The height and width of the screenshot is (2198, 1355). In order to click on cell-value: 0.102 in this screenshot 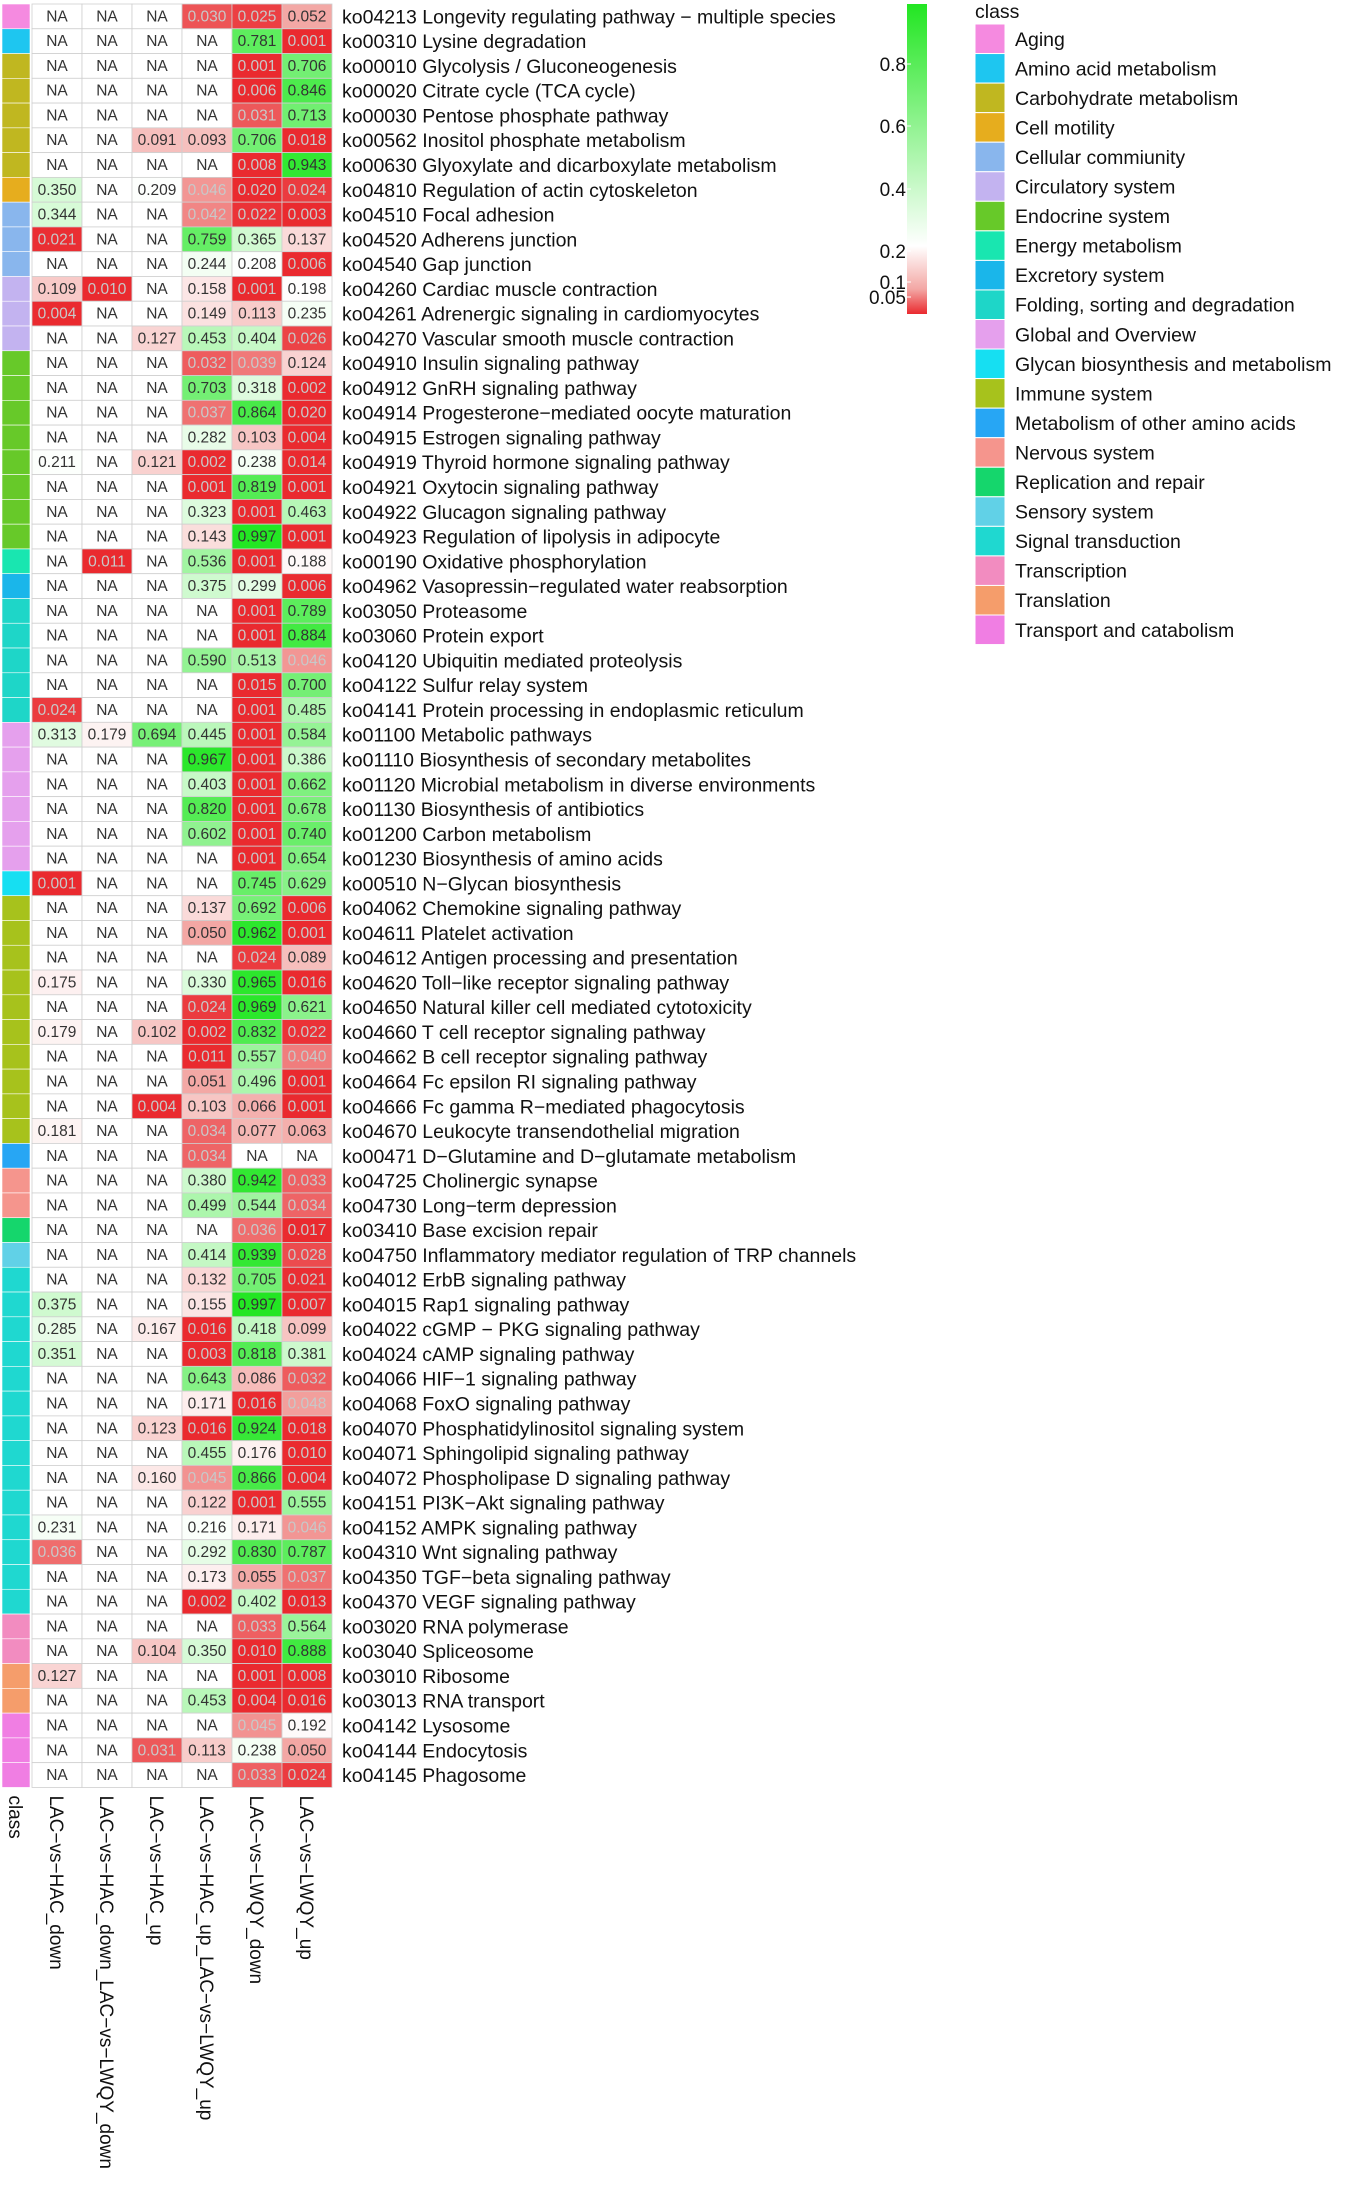, I will do `click(157, 1032)`.